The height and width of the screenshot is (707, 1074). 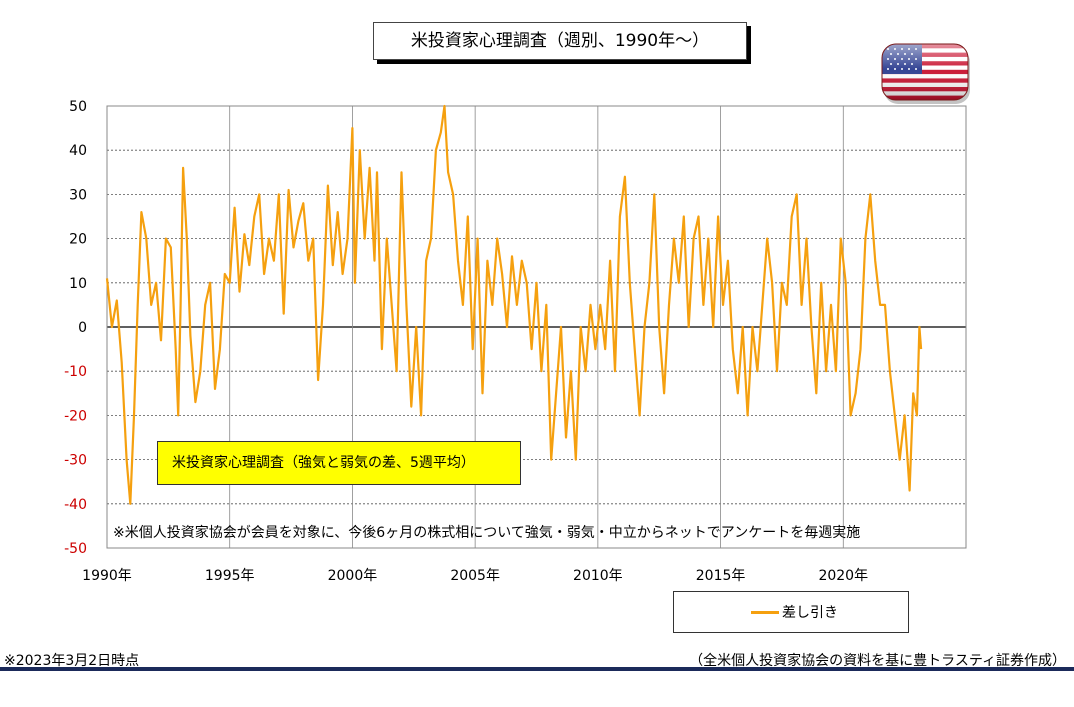 What do you see at coordinates (78, 240) in the screenshot?
I see `y-tick-label: 20` at bounding box center [78, 240].